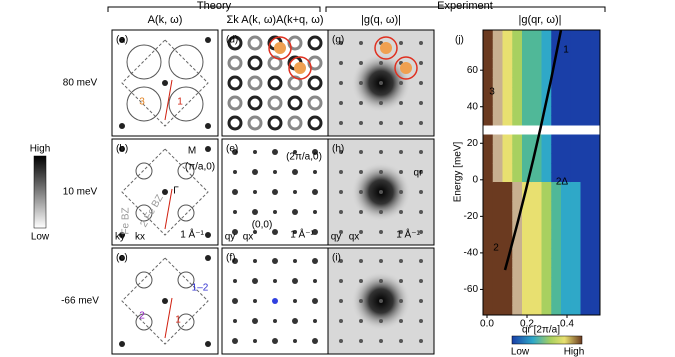 This screenshot has height=357, width=675. Describe the element at coordinates (381, 20) in the screenshot. I see `column-title: |g(q, ω)|` at that location.